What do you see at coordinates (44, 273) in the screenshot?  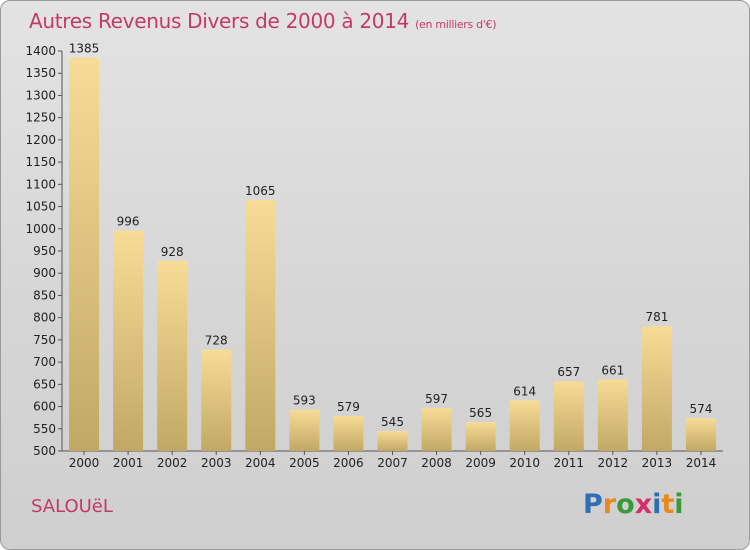 I see `y-tick-label: 900` at bounding box center [44, 273].